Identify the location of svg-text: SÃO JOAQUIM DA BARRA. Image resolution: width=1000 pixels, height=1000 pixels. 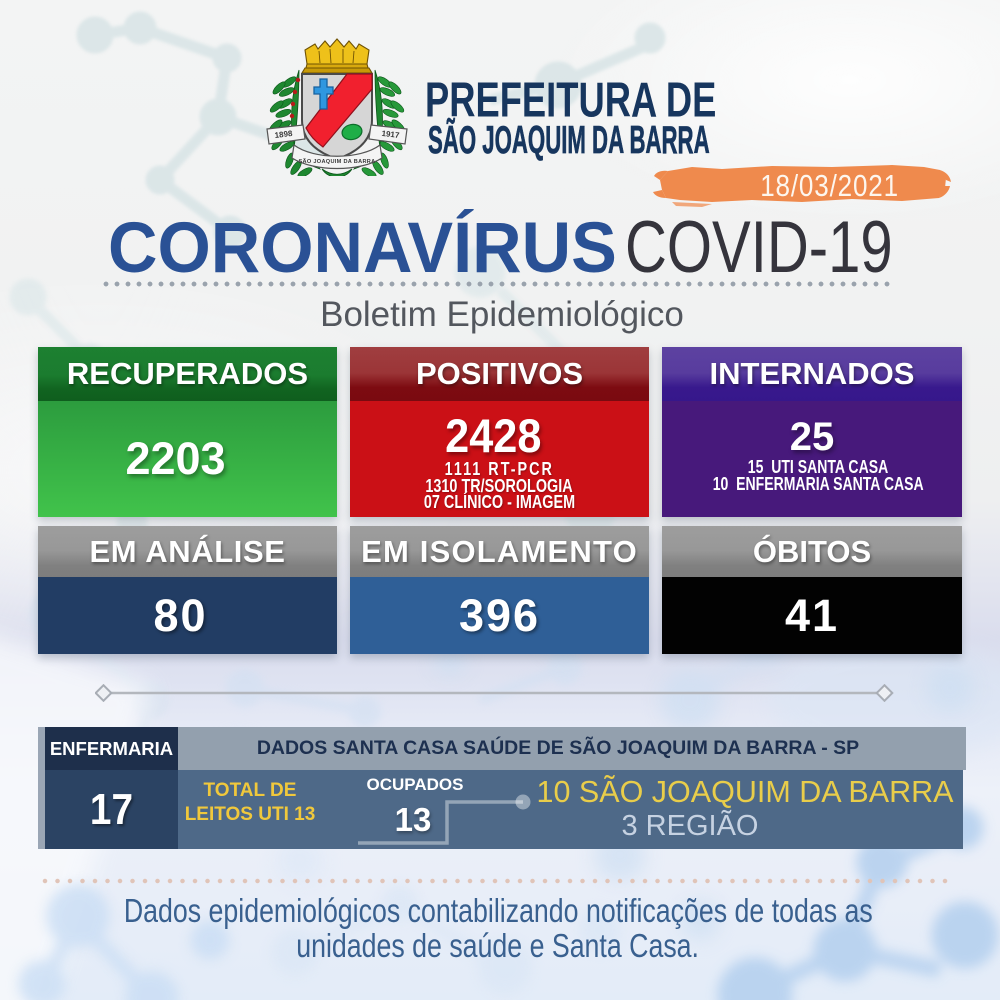
(337, 161).